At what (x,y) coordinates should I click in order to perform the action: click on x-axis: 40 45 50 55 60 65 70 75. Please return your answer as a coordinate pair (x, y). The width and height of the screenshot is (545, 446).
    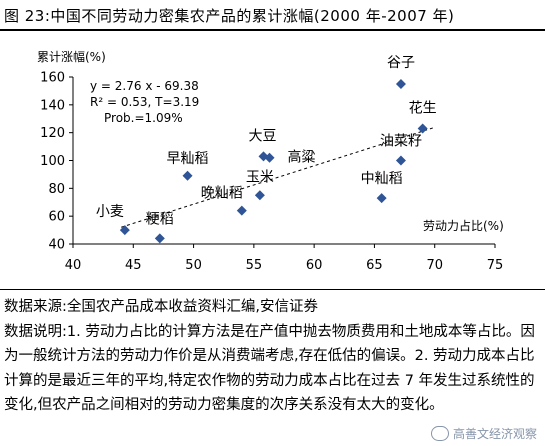
    Looking at the image, I should click on (284, 258).